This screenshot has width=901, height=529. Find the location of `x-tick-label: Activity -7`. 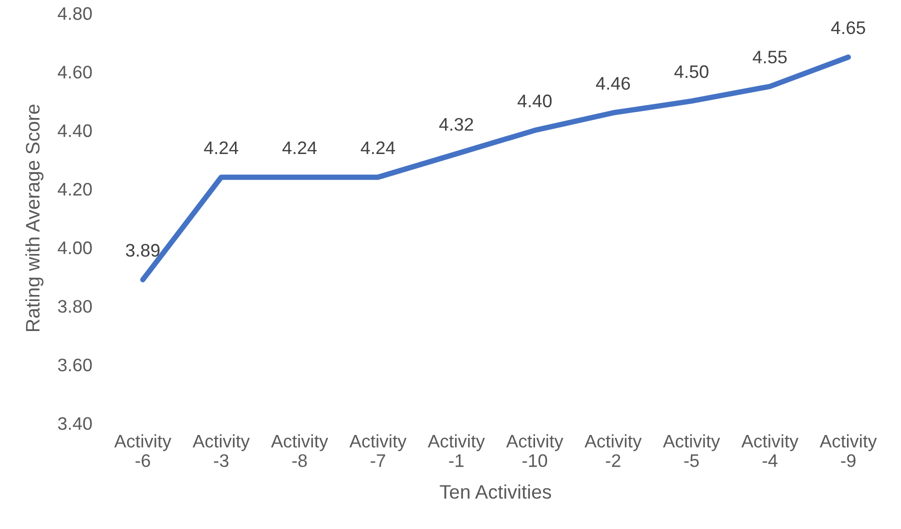

x-tick-label: Activity -7 is located at coordinates (378, 450).